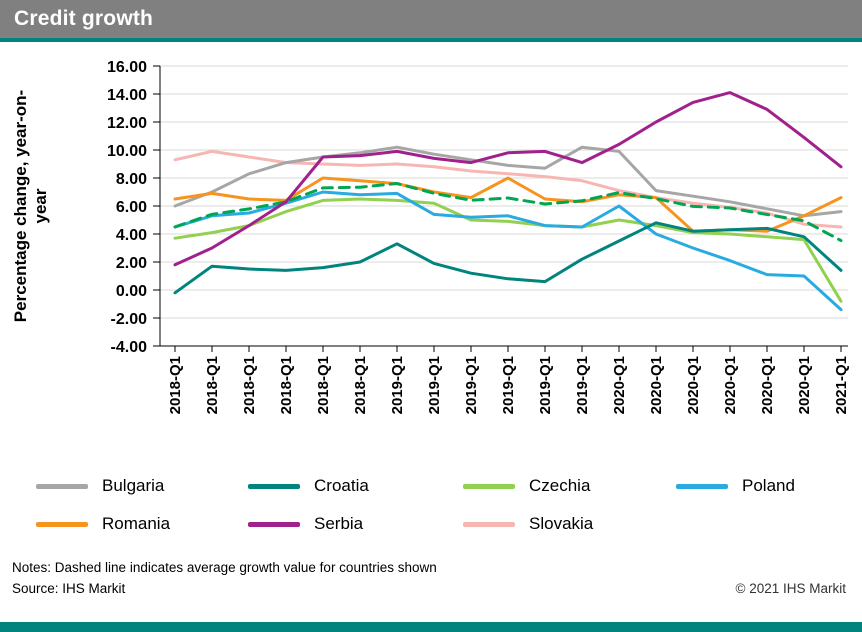 The width and height of the screenshot is (862, 632). Describe the element at coordinates (129, 319) in the screenshot. I see `svg-text: -2.00` at that location.